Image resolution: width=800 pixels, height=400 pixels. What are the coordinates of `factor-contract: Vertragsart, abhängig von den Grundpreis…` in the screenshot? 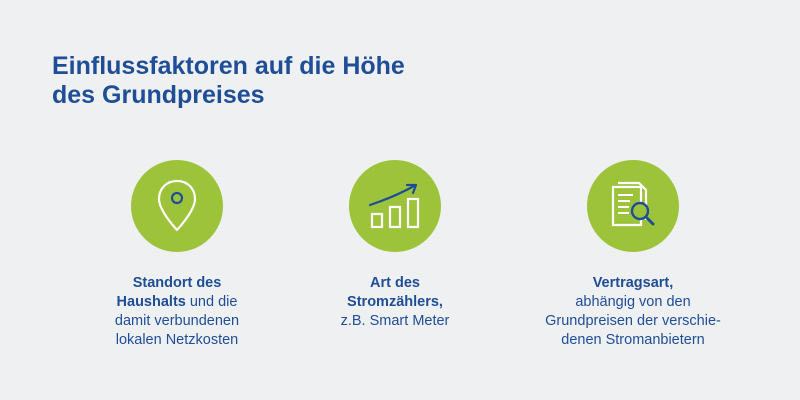 It's located at (633, 255).